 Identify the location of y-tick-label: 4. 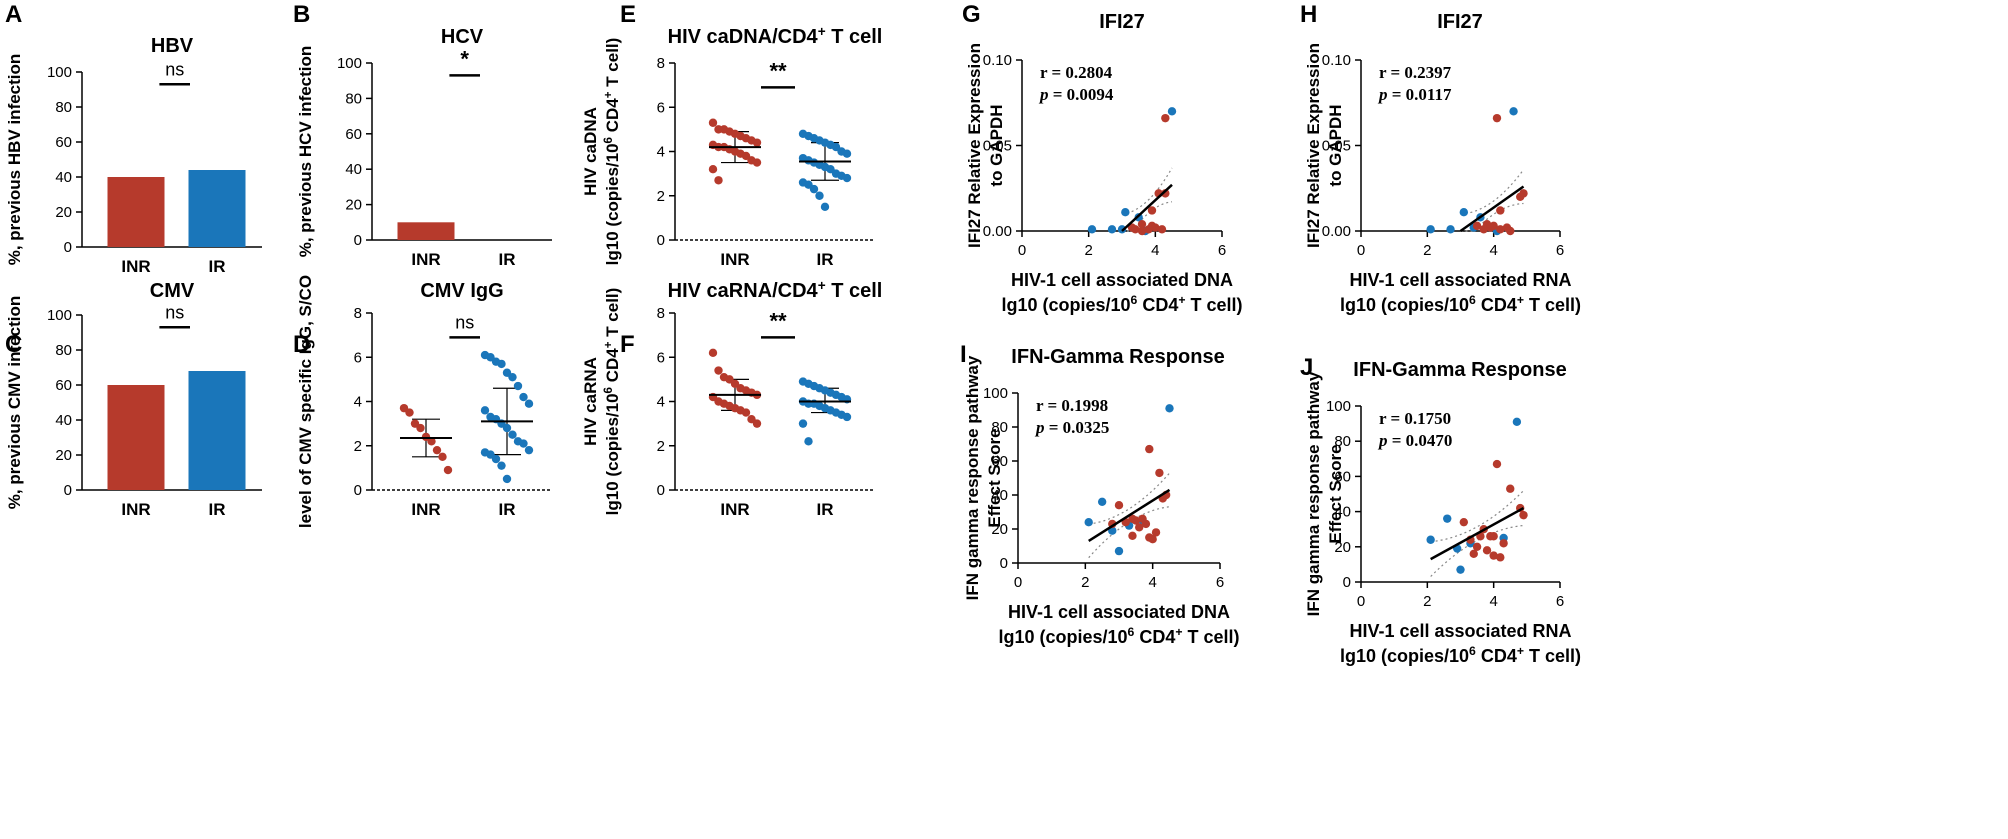
(661, 402).